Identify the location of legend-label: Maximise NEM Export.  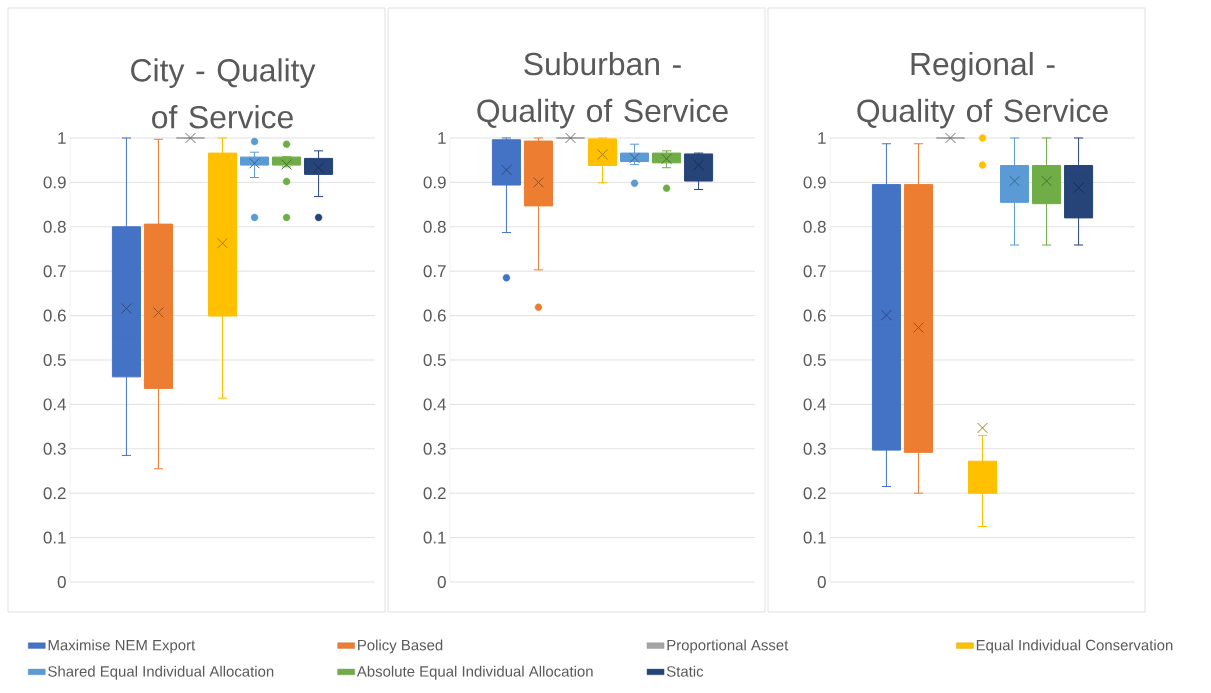
(122, 646).